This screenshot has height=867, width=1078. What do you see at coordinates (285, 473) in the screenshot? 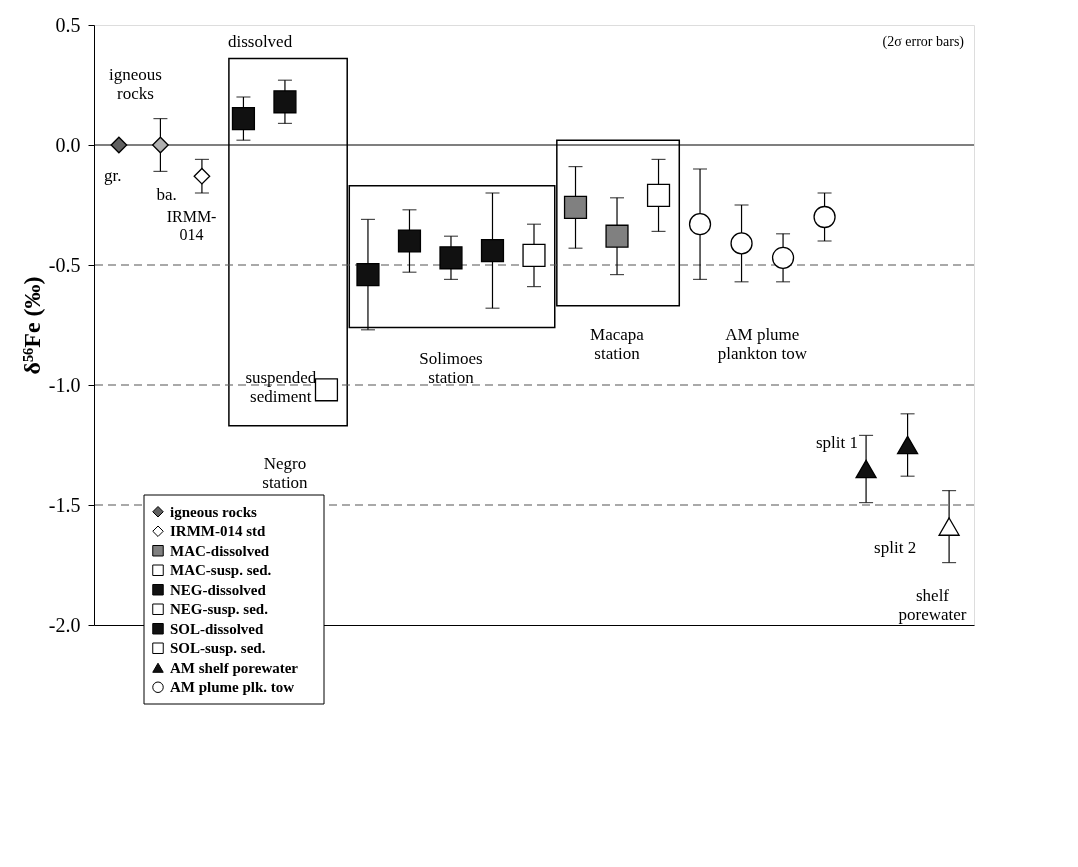
I see `annotation: Negro station` at bounding box center [285, 473].